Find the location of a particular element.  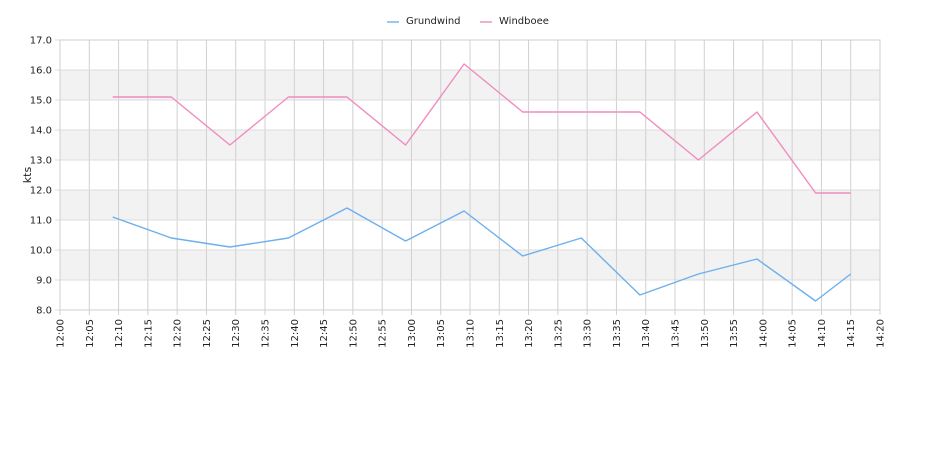

x-tick-label: 12:45 is located at coordinates (324, 333).